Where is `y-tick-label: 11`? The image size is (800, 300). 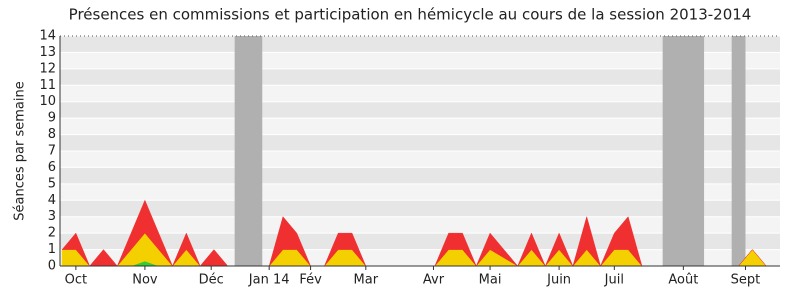
y-tick-label: 11 is located at coordinates (47, 85).